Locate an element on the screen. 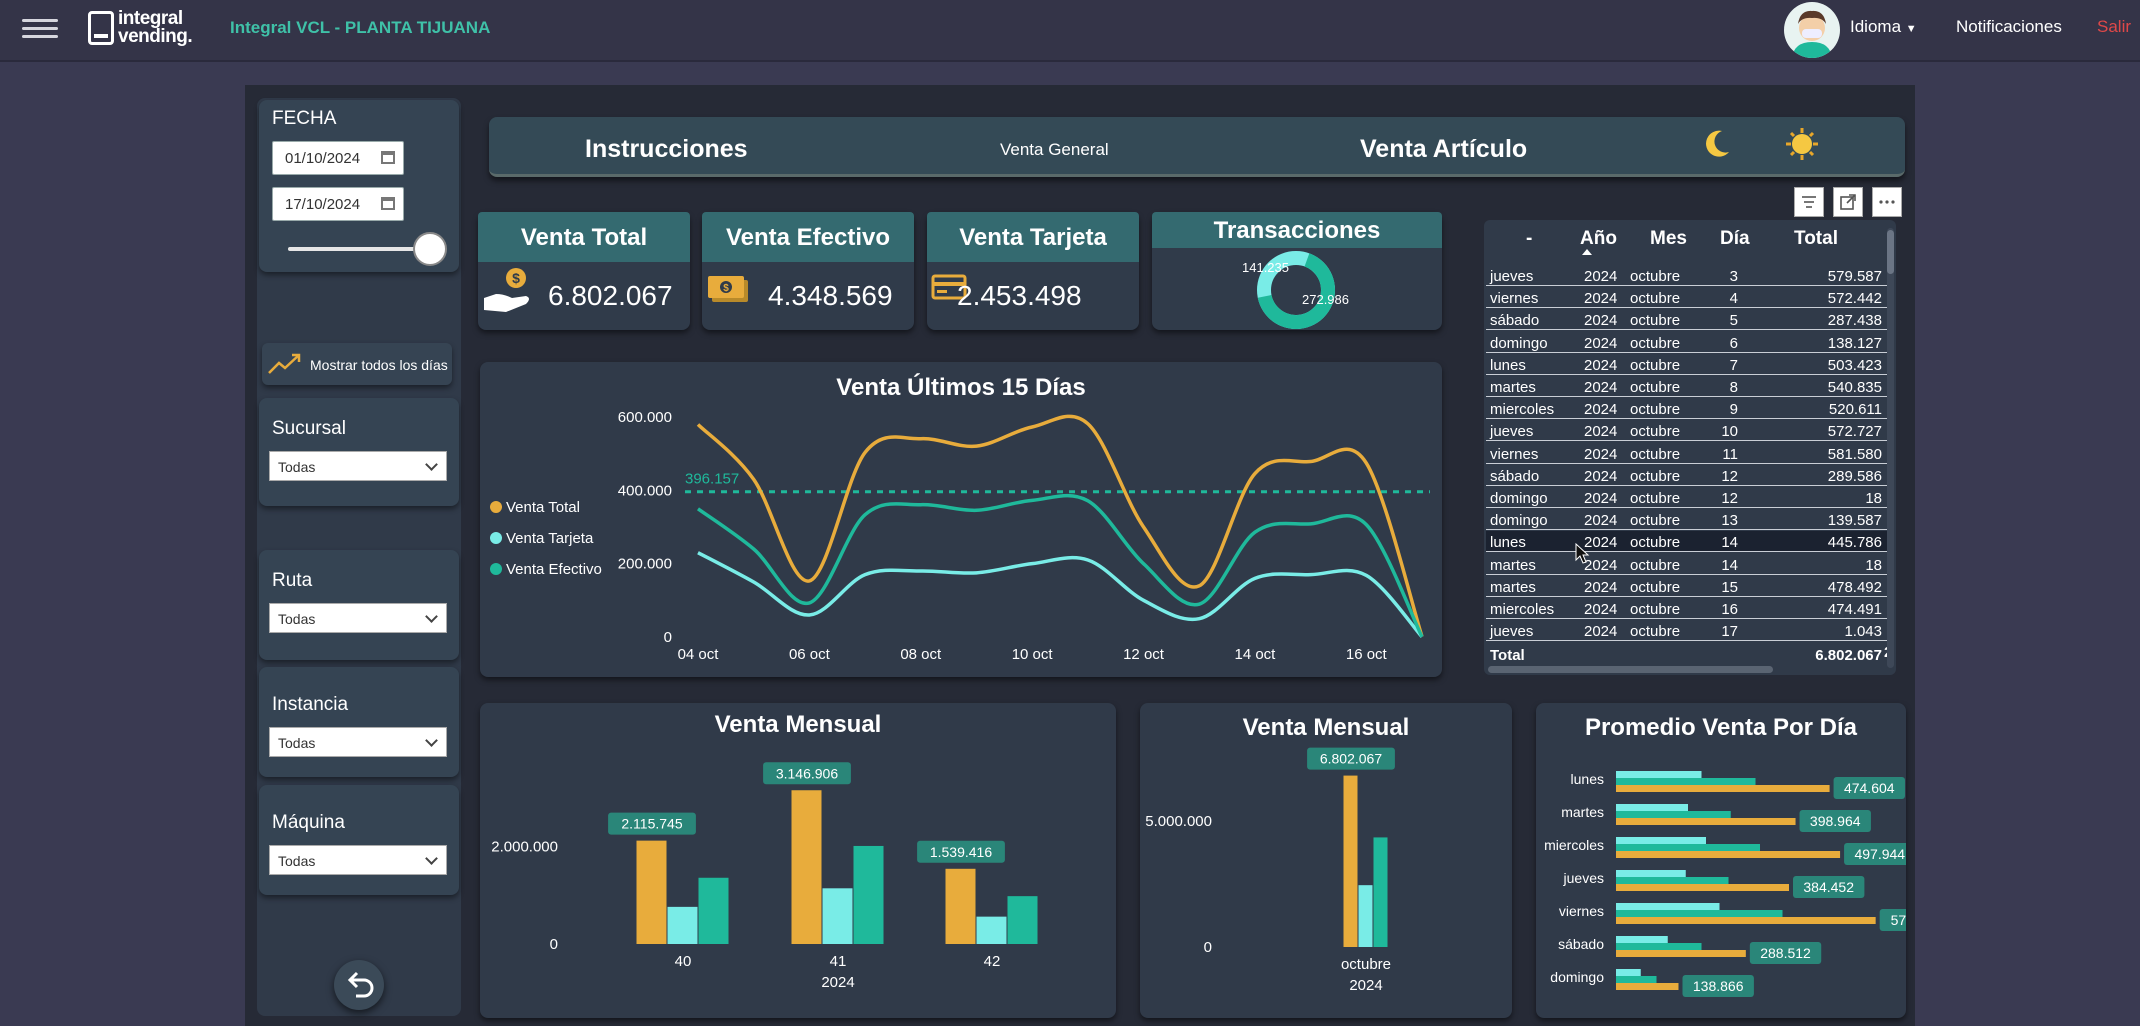  table-row: sábado 2024 octubre 12 289.586 is located at coordinates (1687, 475).